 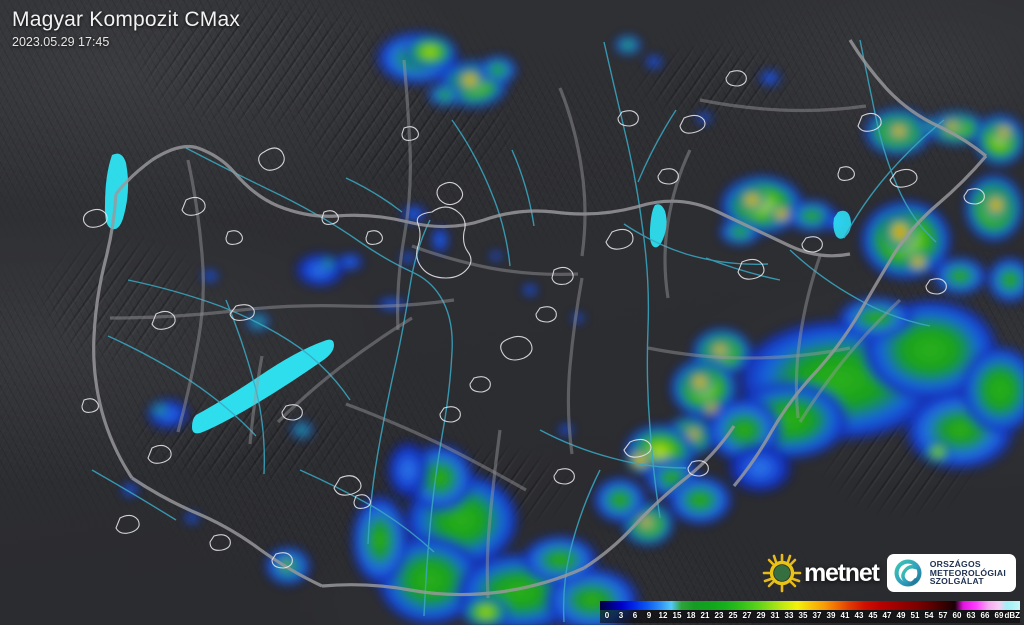 I want to click on omsz-logo: ORSZÁGOS METEOROLÓGIAI SZOLGÁLAT, so click(x=951, y=573).